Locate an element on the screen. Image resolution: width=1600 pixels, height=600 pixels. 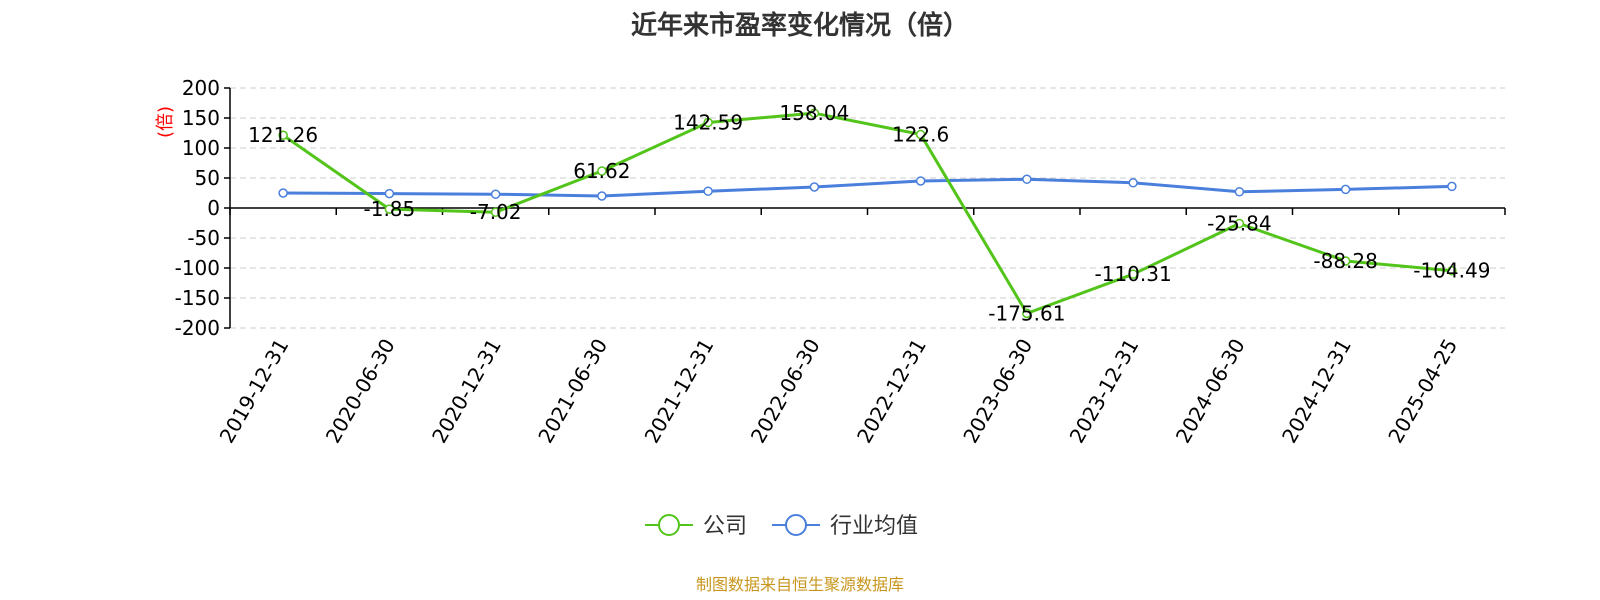
legend-item-industry-average: 行业均值 is located at coordinates (845, 526).